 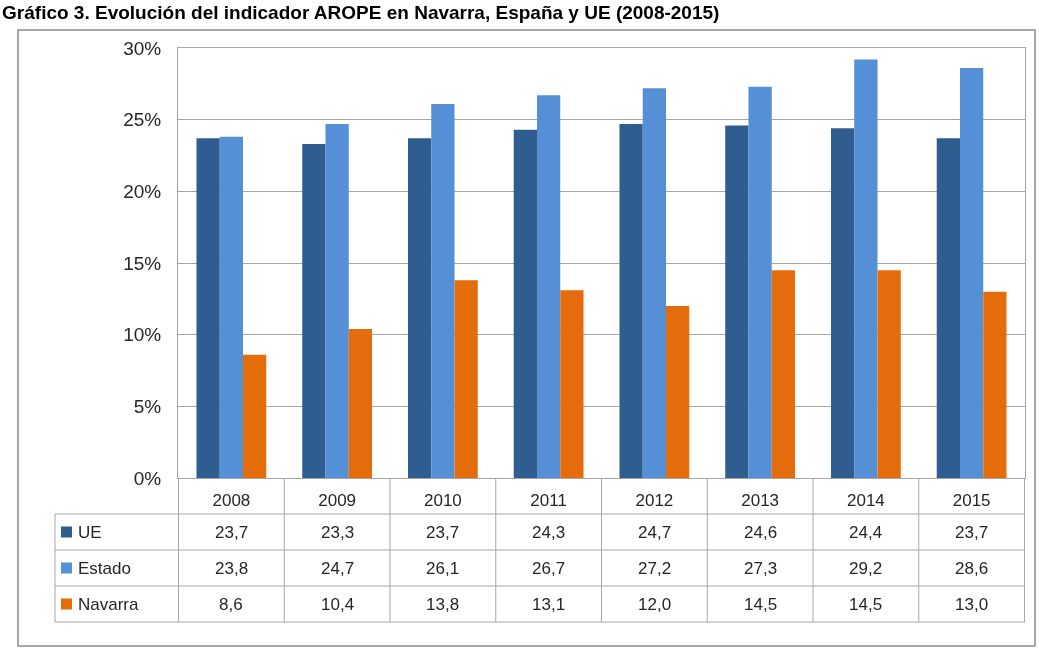 What do you see at coordinates (443, 604) in the screenshot?
I see `data-label: 13,8` at bounding box center [443, 604].